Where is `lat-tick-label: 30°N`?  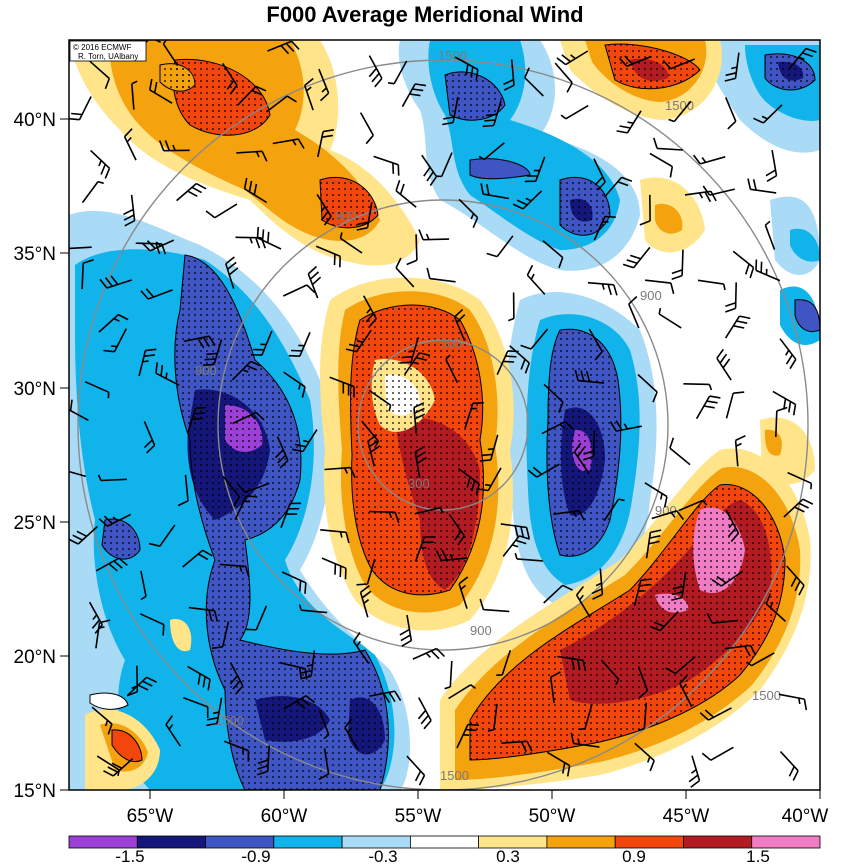
lat-tick-label: 30°N is located at coordinates (35, 389).